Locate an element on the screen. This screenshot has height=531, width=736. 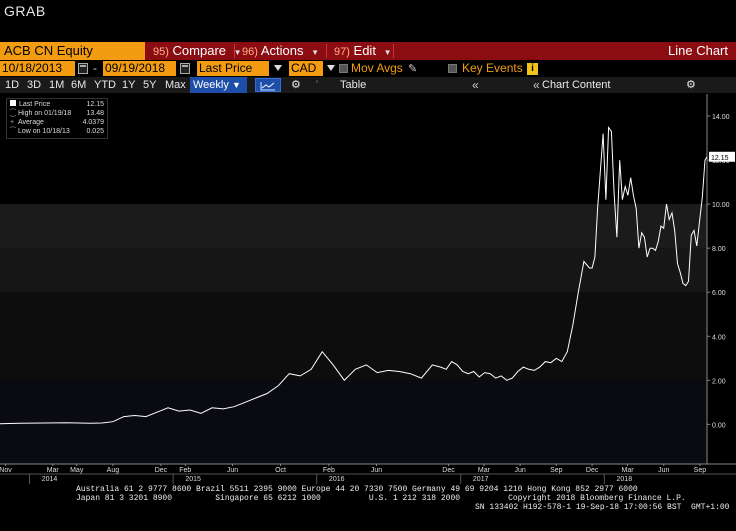
line-chart-icon is located at coordinates (267, 86).